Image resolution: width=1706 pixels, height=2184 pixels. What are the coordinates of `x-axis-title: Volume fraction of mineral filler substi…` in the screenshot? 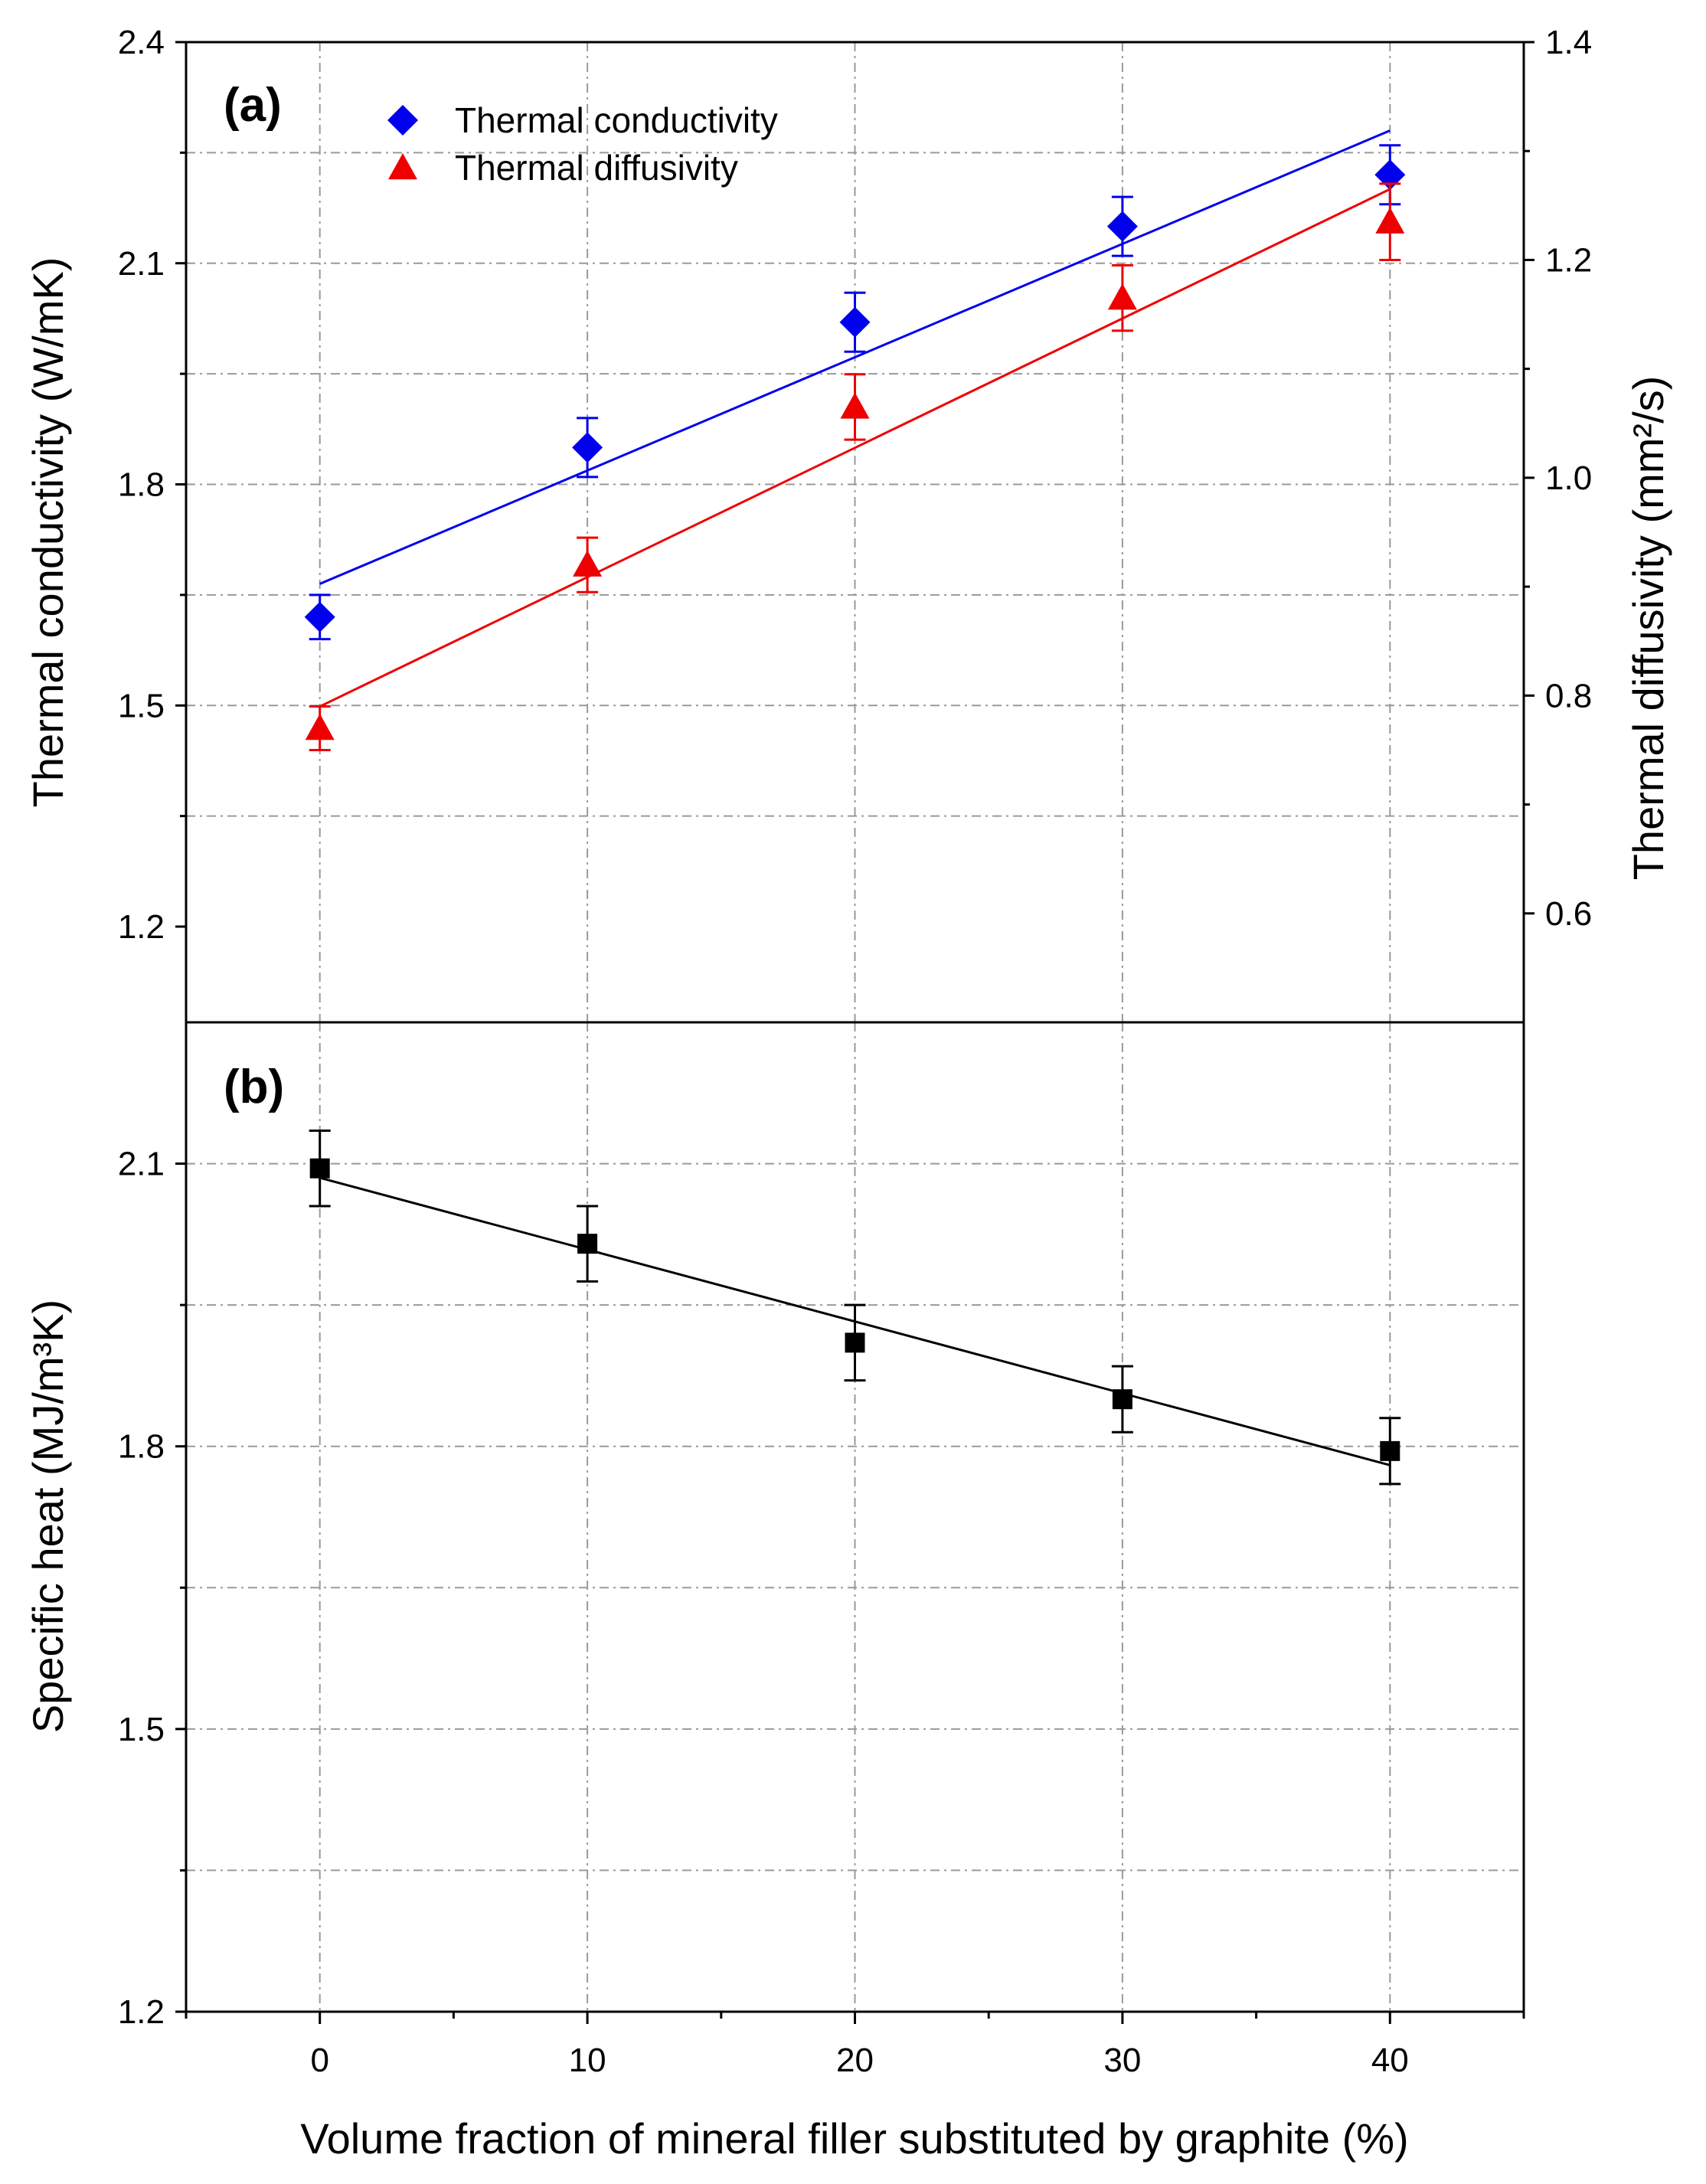 It's located at (854, 2138).